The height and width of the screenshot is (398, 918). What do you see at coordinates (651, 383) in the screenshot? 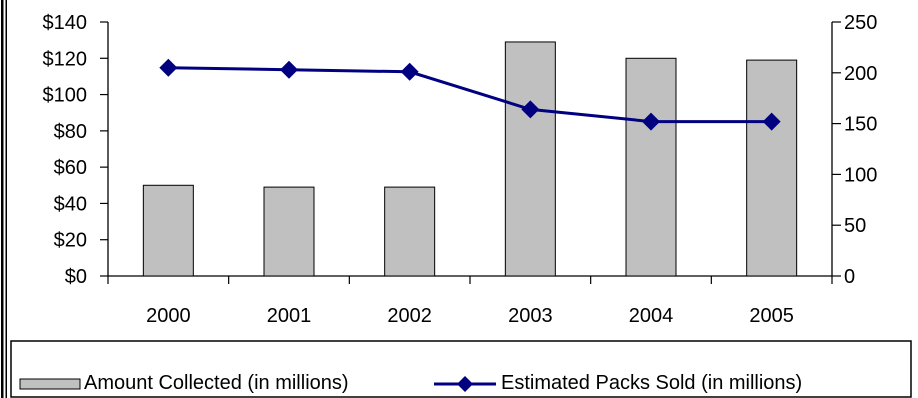
I see `legend-label-packs: Estimated Packs Sold (in millions)` at bounding box center [651, 383].